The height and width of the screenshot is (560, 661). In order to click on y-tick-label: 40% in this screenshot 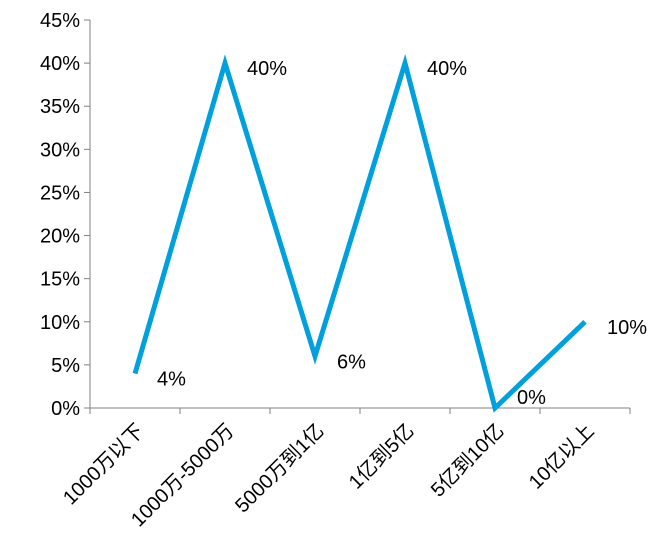, I will do `click(60, 64)`.